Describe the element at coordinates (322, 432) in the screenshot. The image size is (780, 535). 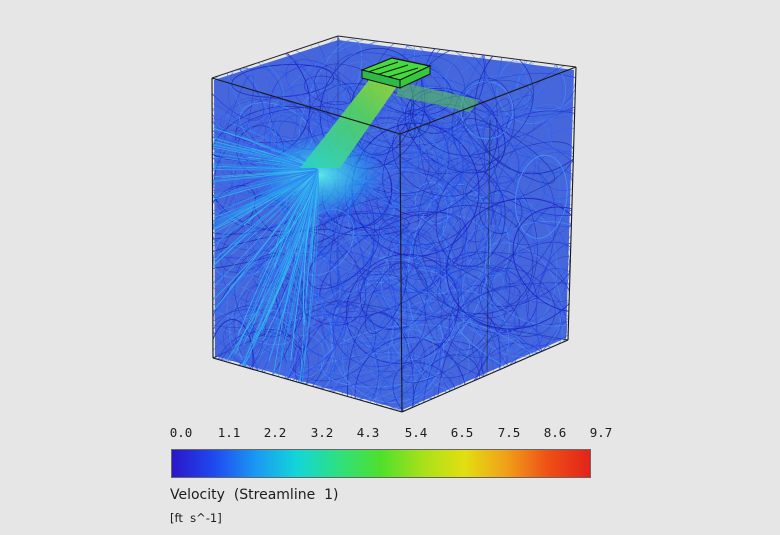
I see `colorbar-tick-label: 3.2` at that location.